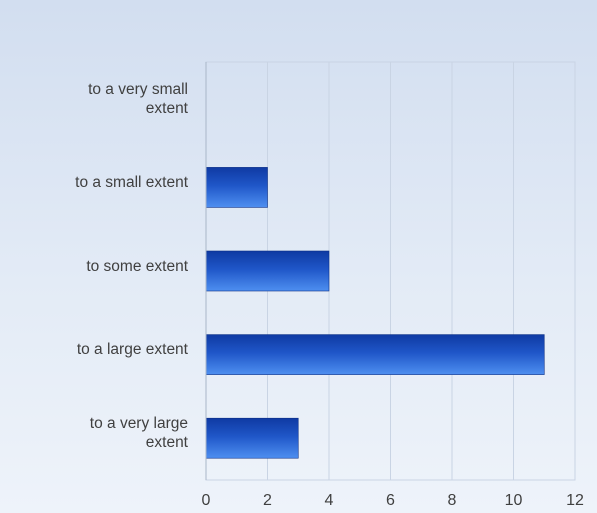 The height and width of the screenshot is (513, 597). Describe the element at coordinates (138, 424) in the screenshot. I see `category-label-line: to a very large` at that location.